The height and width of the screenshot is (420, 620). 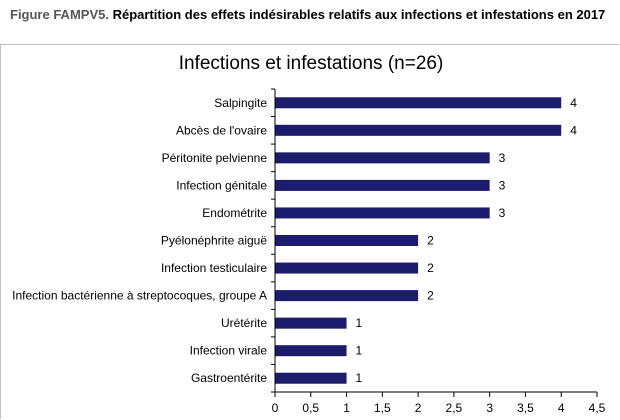 I want to click on x-tick-label: 1,5, so click(x=382, y=408).